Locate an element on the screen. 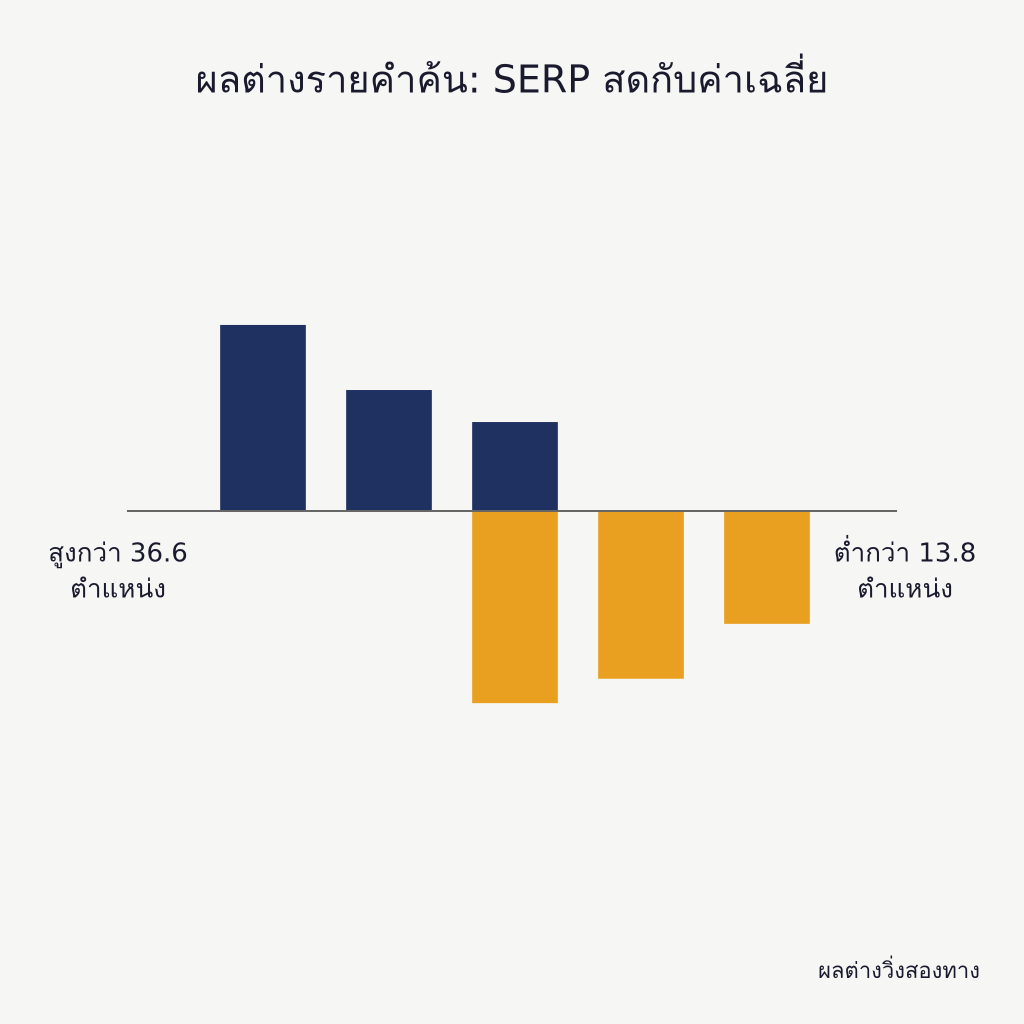 This screenshot has width=1024, height=1024. annotation: ต่ำกว่า 13.8 is located at coordinates (905, 552).